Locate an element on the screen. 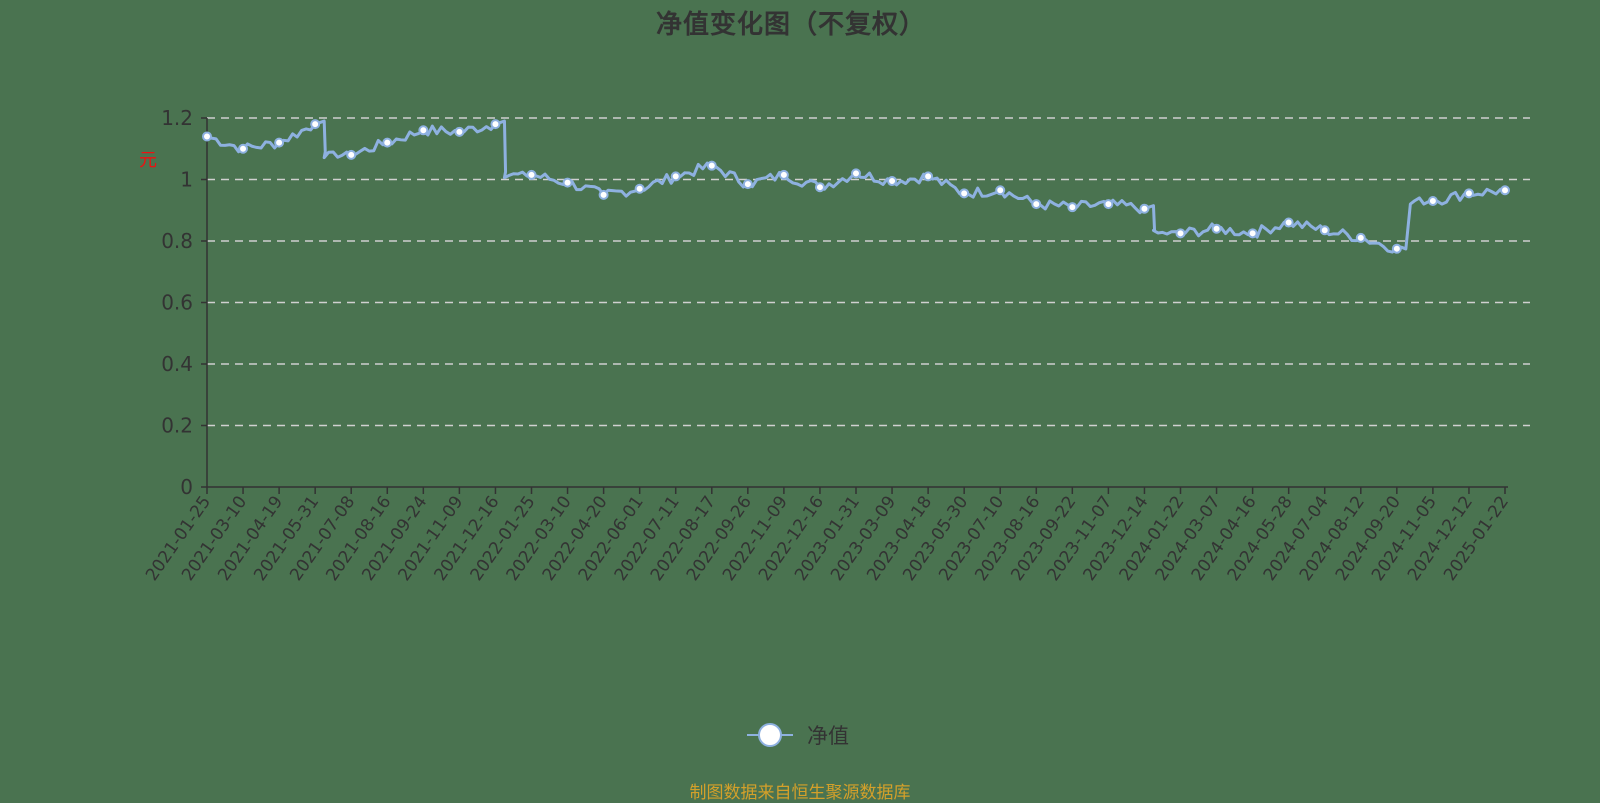  legend-label: 净值 is located at coordinates (828, 736).